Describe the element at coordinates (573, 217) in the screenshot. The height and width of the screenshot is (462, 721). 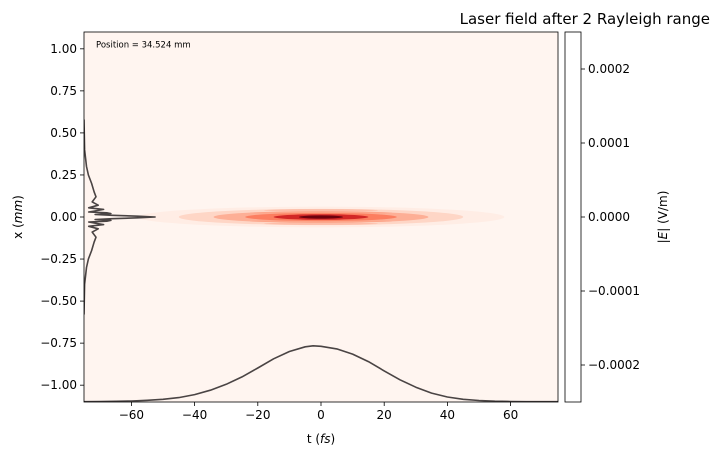
I see `colorbar` at that location.